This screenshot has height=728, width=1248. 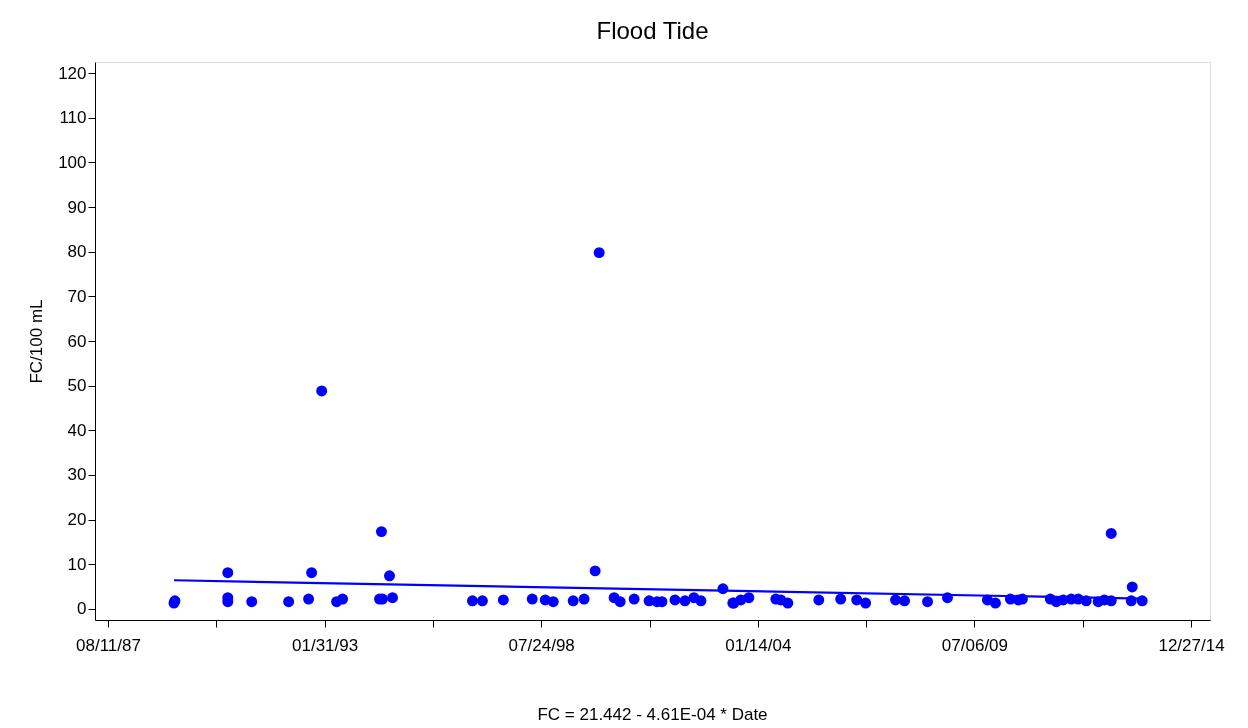 What do you see at coordinates (77, 252) in the screenshot?
I see `y-tick-label: 80` at bounding box center [77, 252].